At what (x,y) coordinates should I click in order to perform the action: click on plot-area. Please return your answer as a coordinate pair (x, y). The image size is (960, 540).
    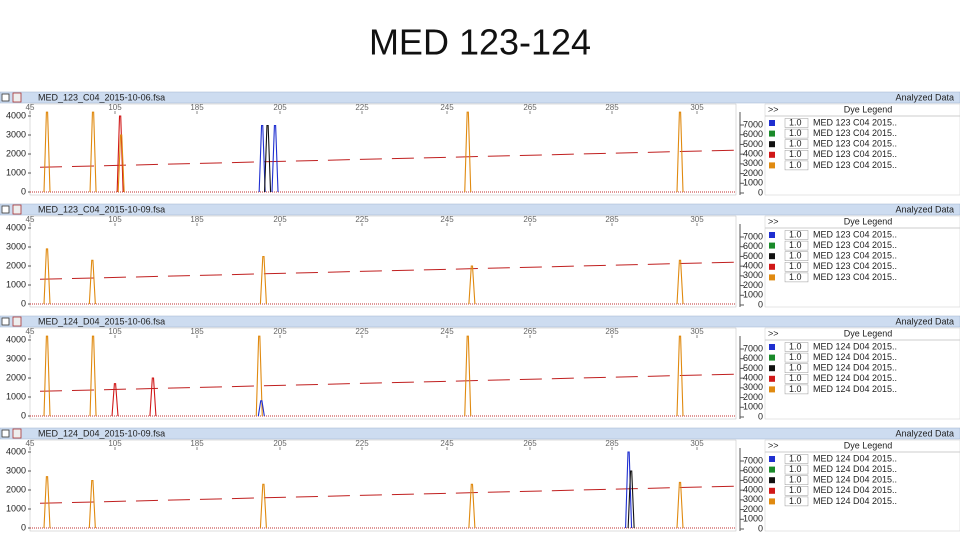
    Looking at the image, I should click on (383, 149).